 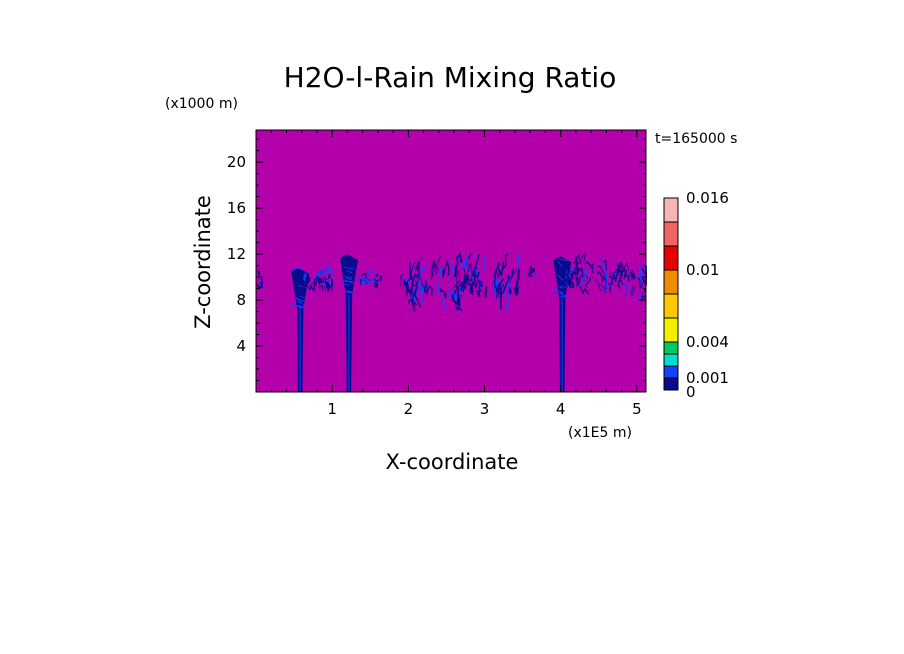 What do you see at coordinates (707, 378) in the screenshot?
I see `colorbar-label-0.001: 0.001` at bounding box center [707, 378].